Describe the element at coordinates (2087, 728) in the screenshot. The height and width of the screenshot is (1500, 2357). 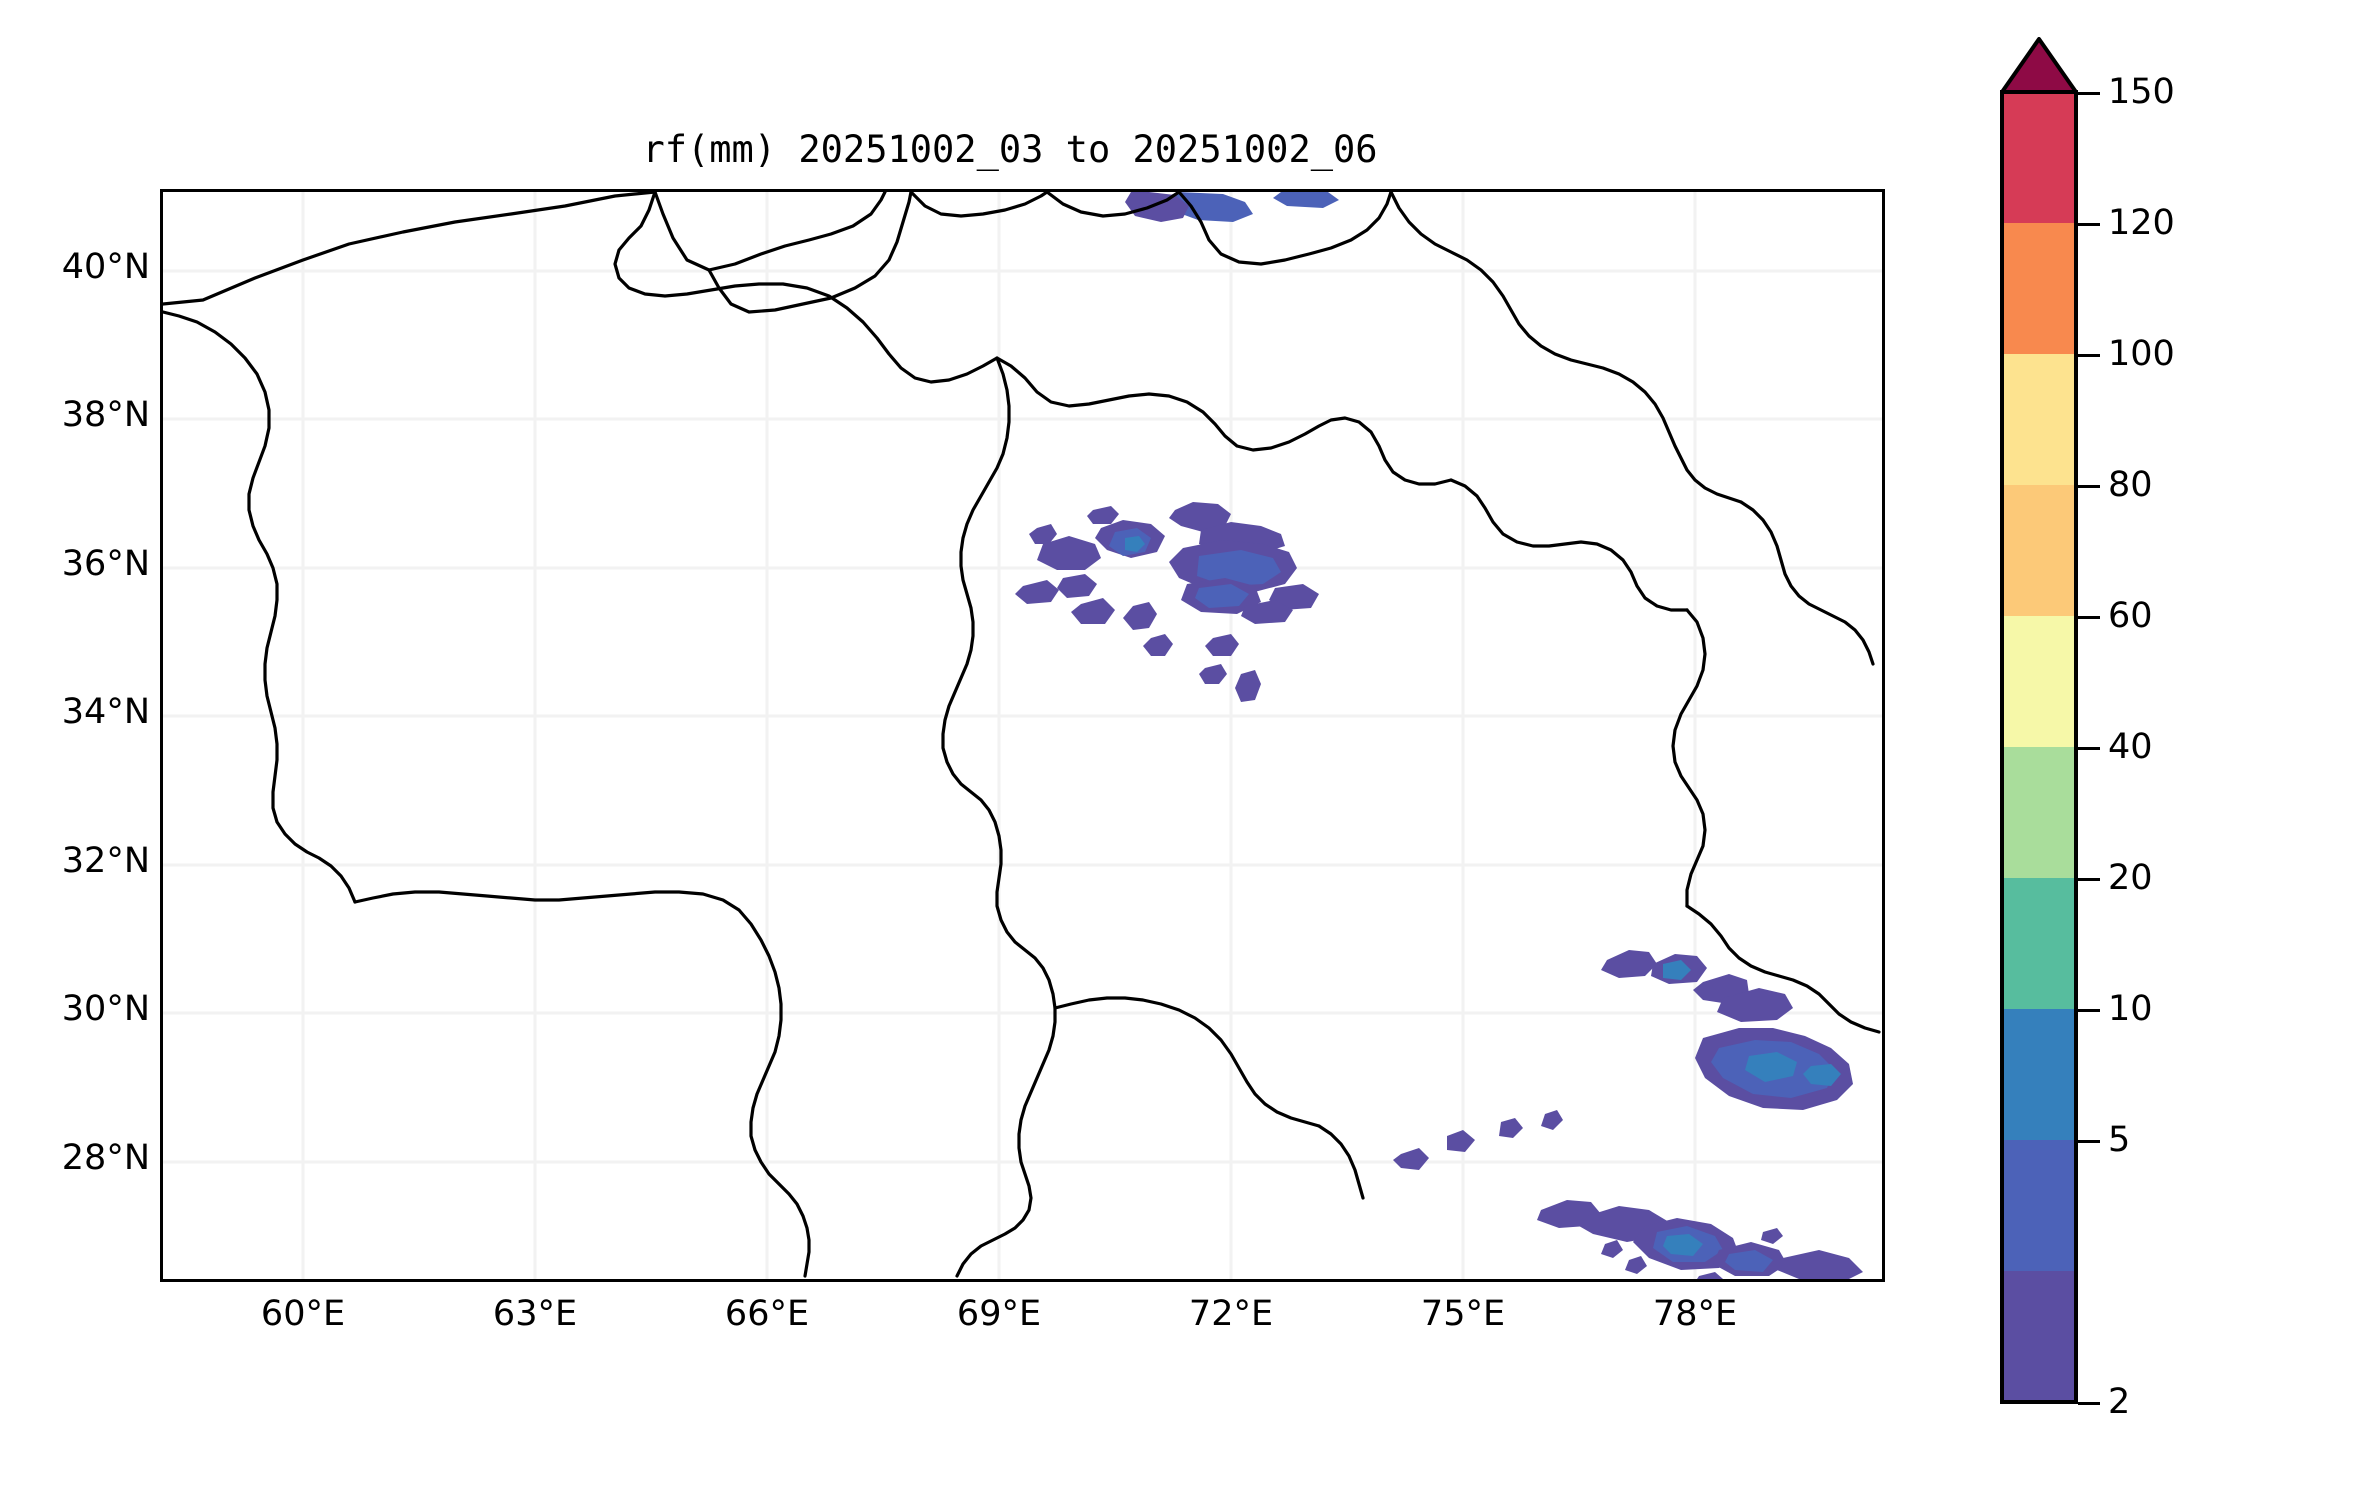
I see `colorbar: 150 120 100 80 60 40 20 10 5 2` at that location.